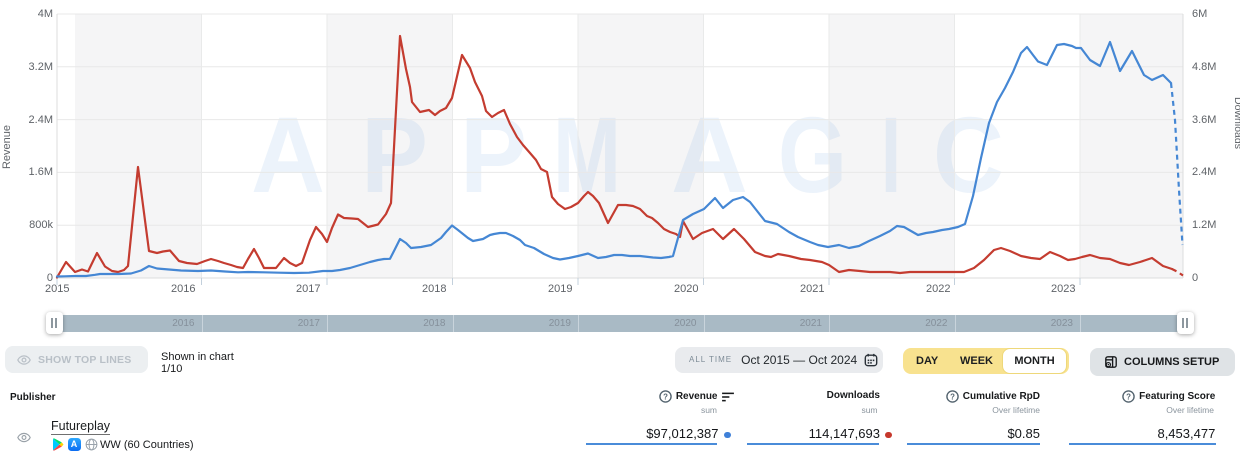 The width and height of the screenshot is (1240, 457). What do you see at coordinates (587, 154) in the screenshot?
I see `svg-text: M` at bounding box center [587, 154].